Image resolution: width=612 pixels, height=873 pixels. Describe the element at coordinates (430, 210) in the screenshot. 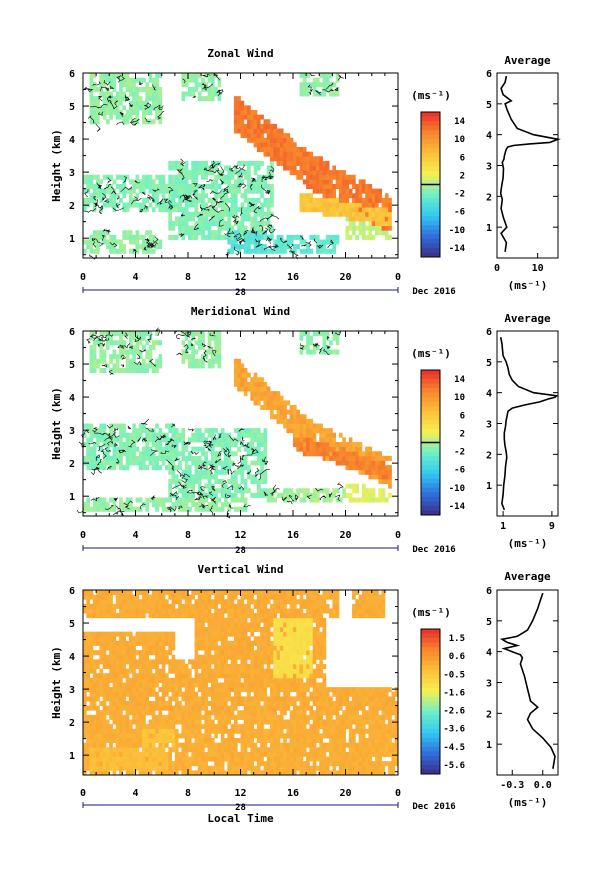

I see `colorbar-segment` at that location.